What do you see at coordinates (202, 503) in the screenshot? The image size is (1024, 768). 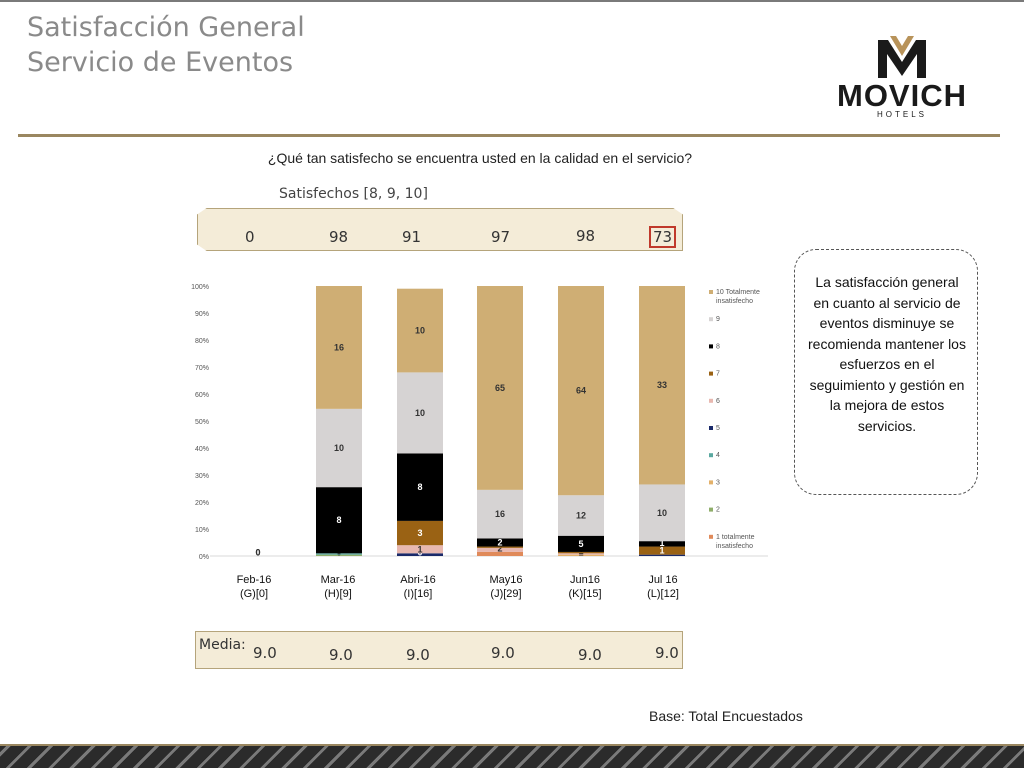 I see `y-tick-label: 20%` at bounding box center [202, 503].